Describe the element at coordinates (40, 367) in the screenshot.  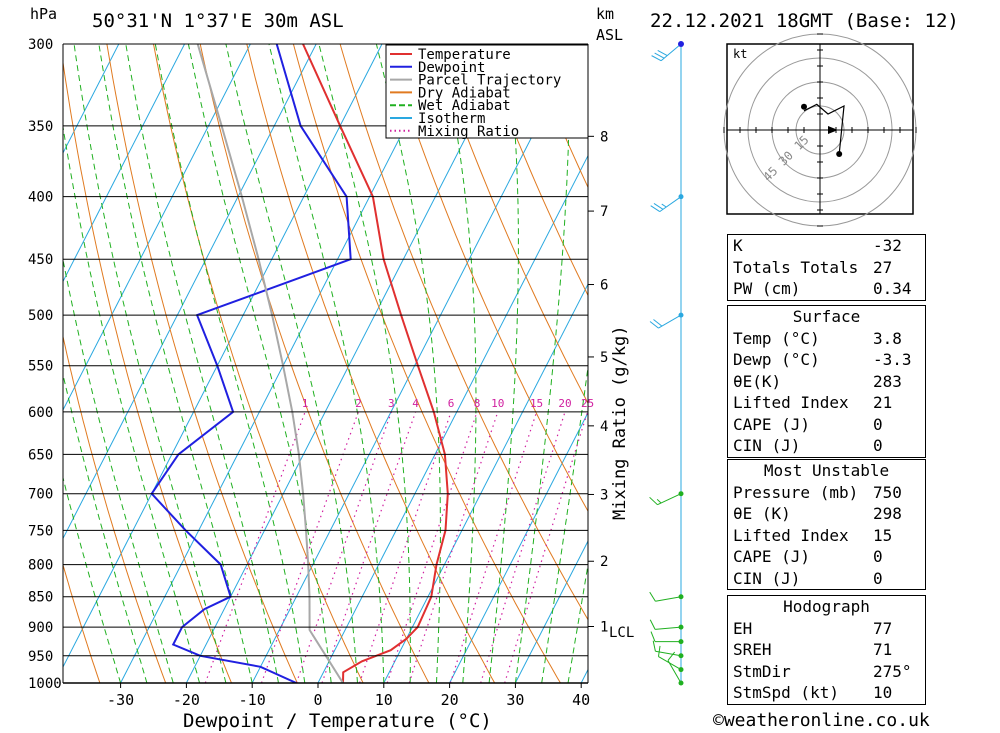
I see `pressure-tick-label: 550` at that location.